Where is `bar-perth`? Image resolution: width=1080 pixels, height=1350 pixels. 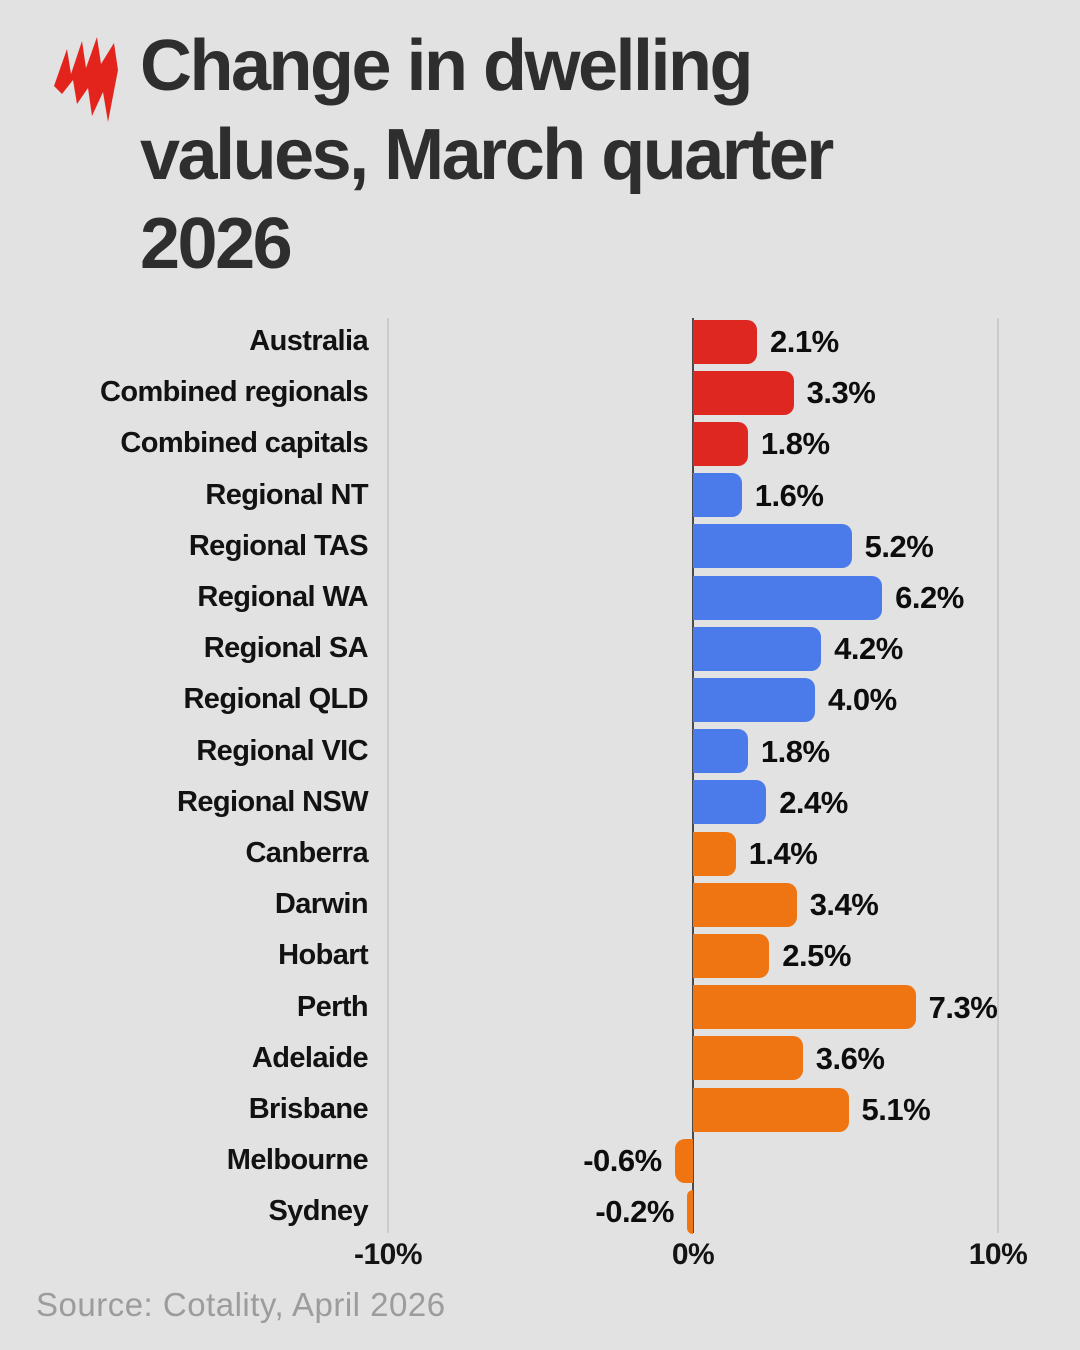
bar-perth is located at coordinates (804, 1007).